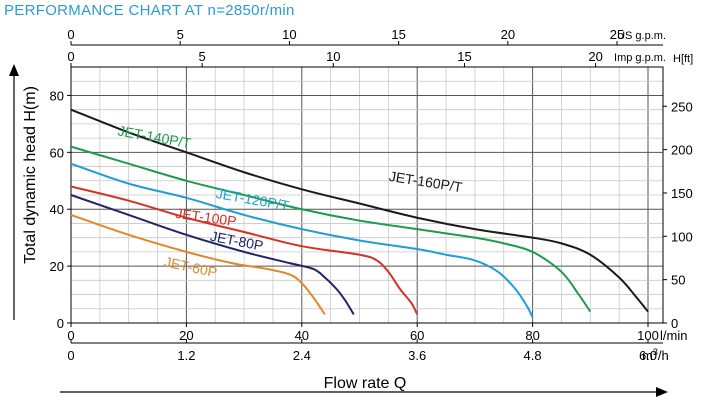 The width and height of the screenshot is (714, 407). I want to click on m3h-tick-label: 3.6, so click(417, 355).